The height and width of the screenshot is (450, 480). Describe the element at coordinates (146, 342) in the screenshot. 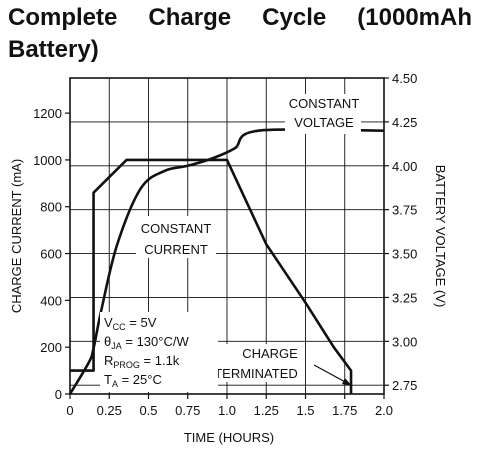

I see `condition-theta-ja: θJA = 130°C/W` at that location.